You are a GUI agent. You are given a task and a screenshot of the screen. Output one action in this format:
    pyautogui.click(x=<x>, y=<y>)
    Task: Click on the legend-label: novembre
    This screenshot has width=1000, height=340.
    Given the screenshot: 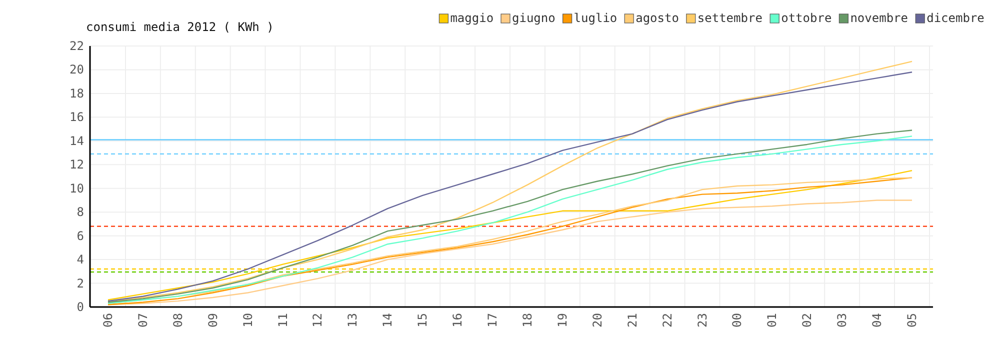 What is the action you would take?
    pyautogui.click(x=879, y=18)
    